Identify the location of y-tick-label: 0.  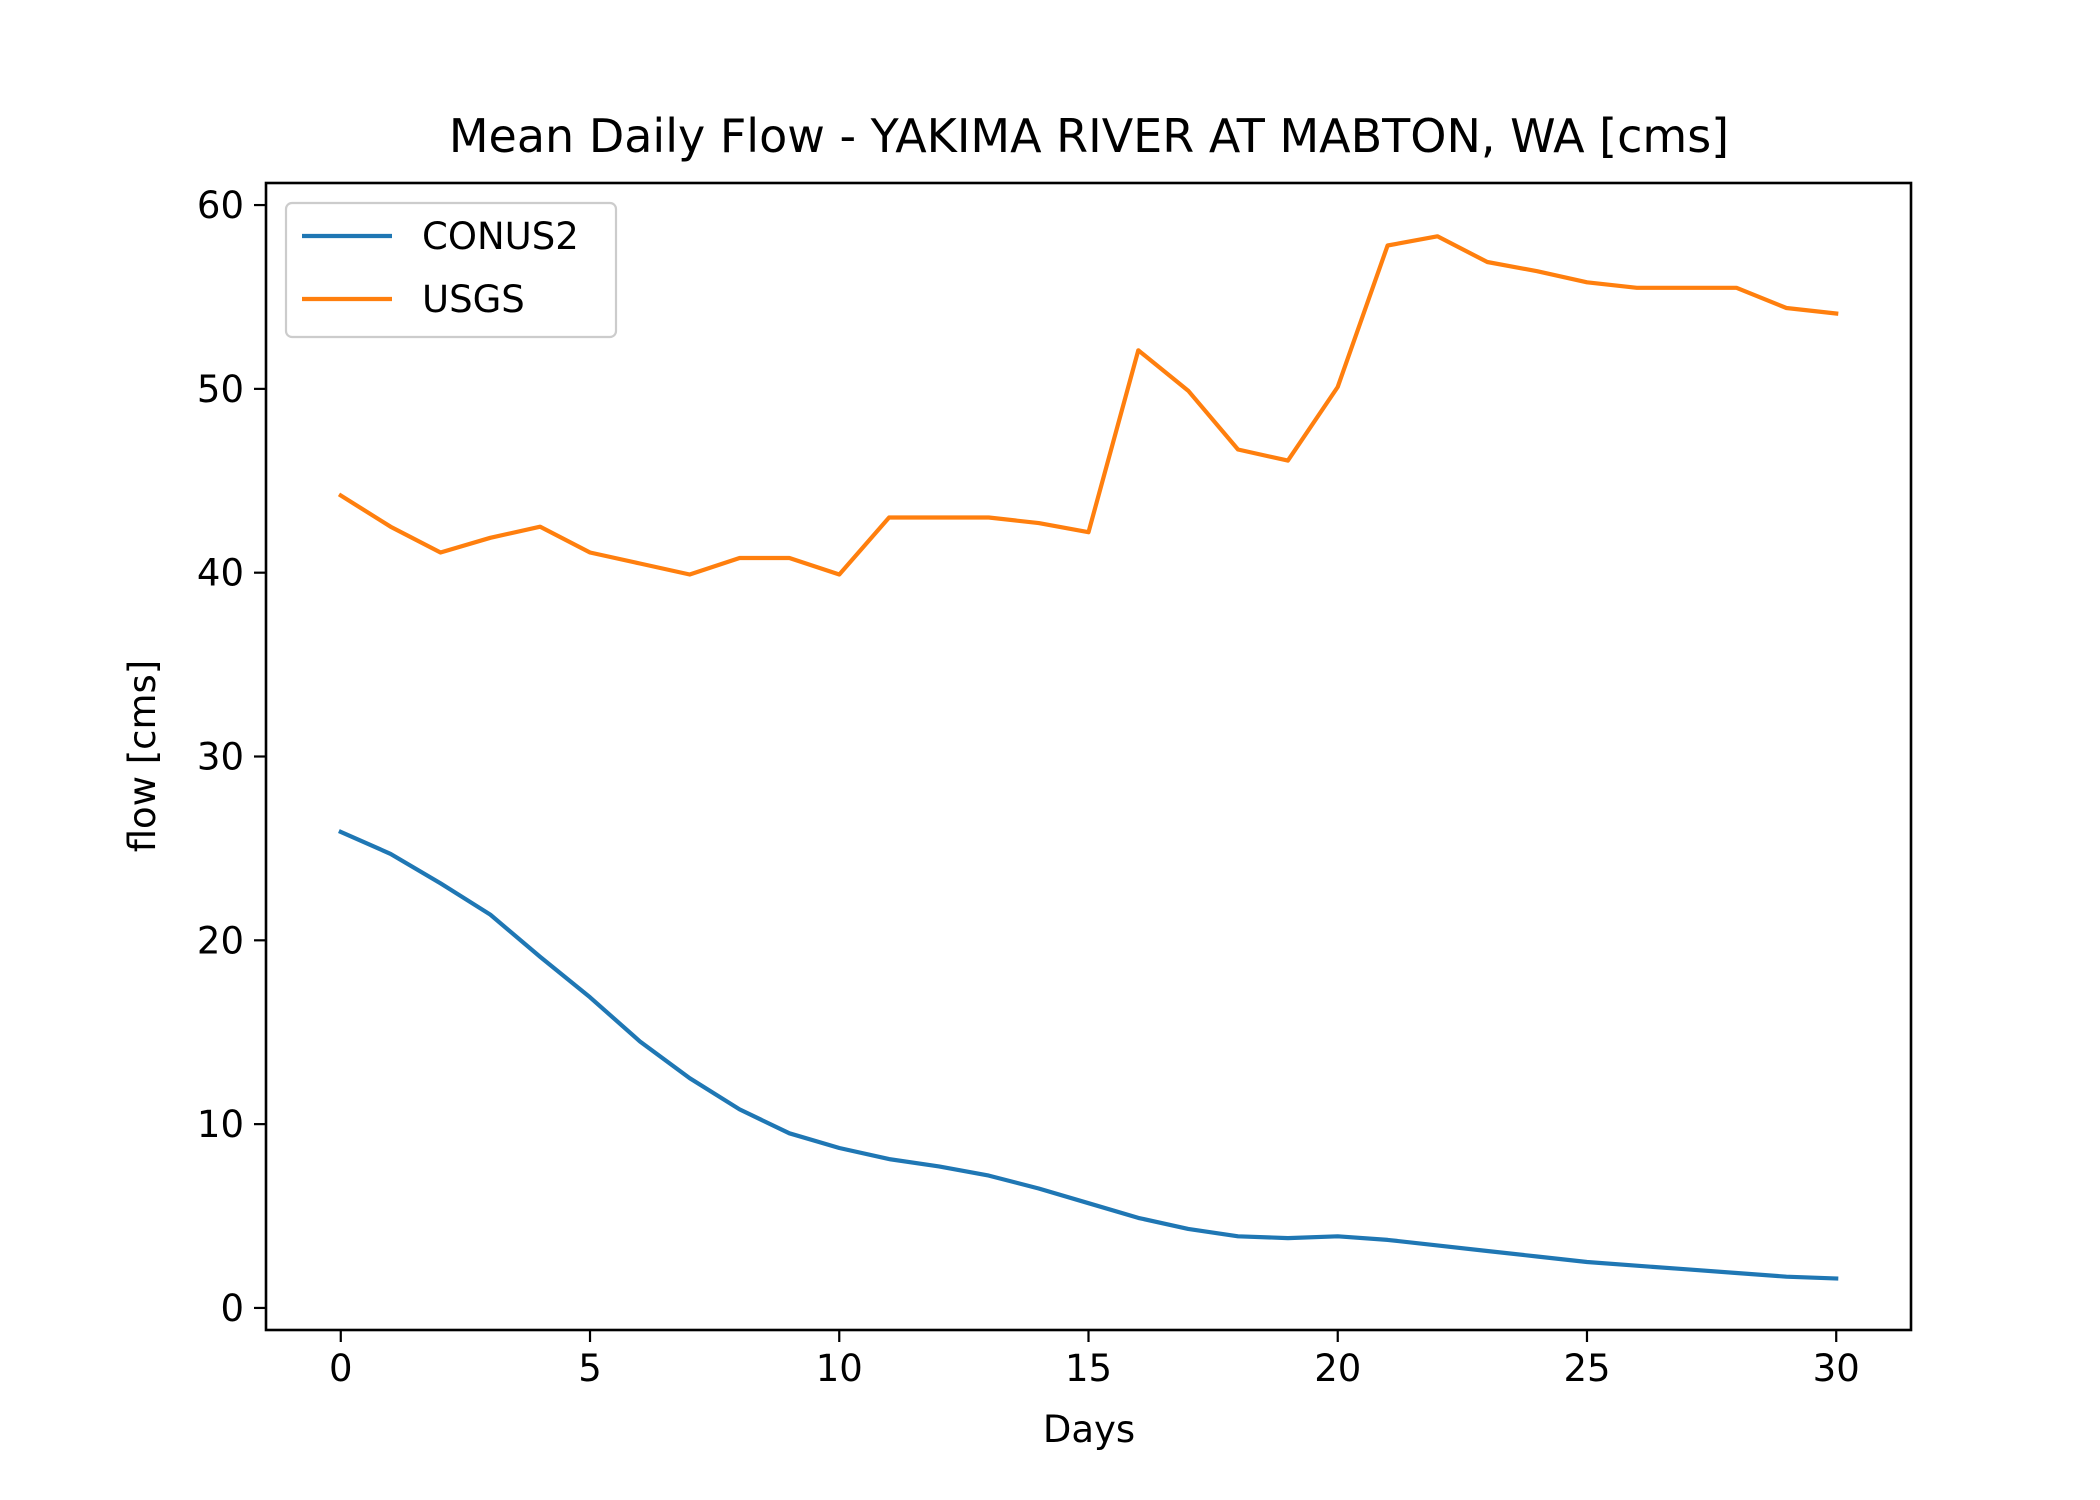
(232, 1308).